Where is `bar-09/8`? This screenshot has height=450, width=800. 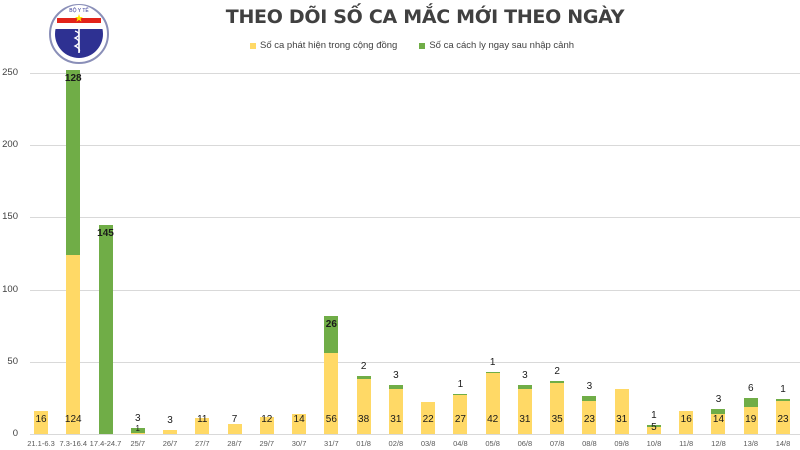 bar-09/8 is located at coordinates (621, 411).